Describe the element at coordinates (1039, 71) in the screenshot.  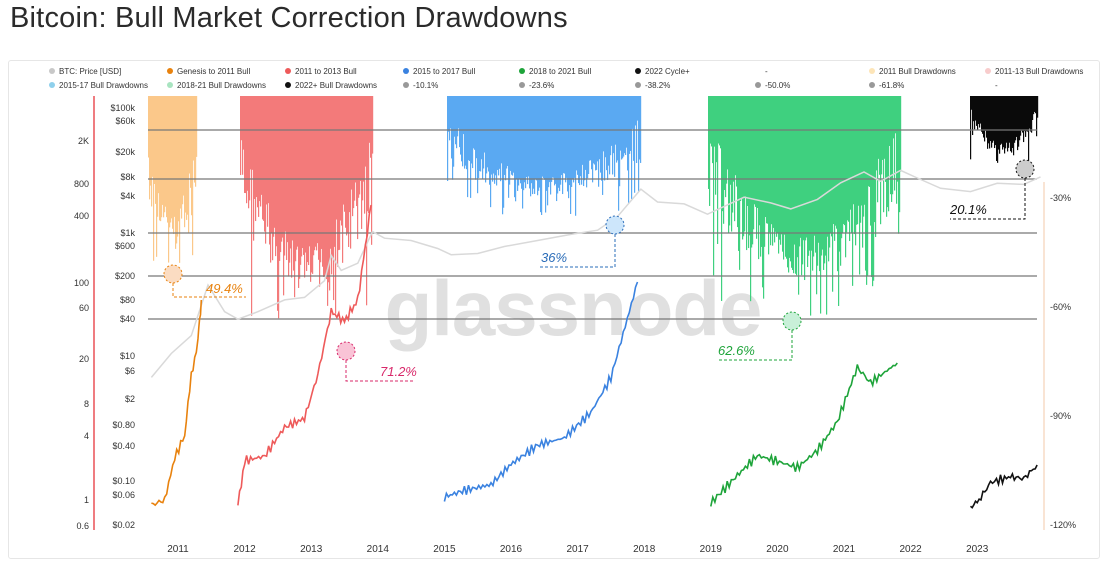
I see `legend-label: 2011-13 Bull Drawdowns` at that location.